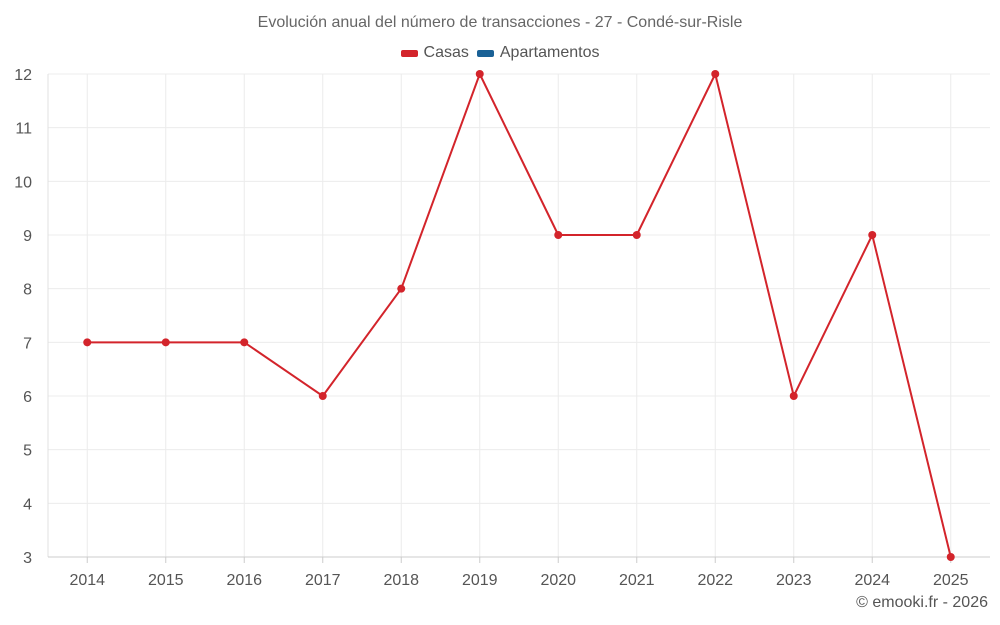 The width and height of the screenshot is (1000, 625). What do you see at coordinates (27, 343) in the screenshot?
I see `y-tick-label-7: 7` at bounding box center [27, 343].